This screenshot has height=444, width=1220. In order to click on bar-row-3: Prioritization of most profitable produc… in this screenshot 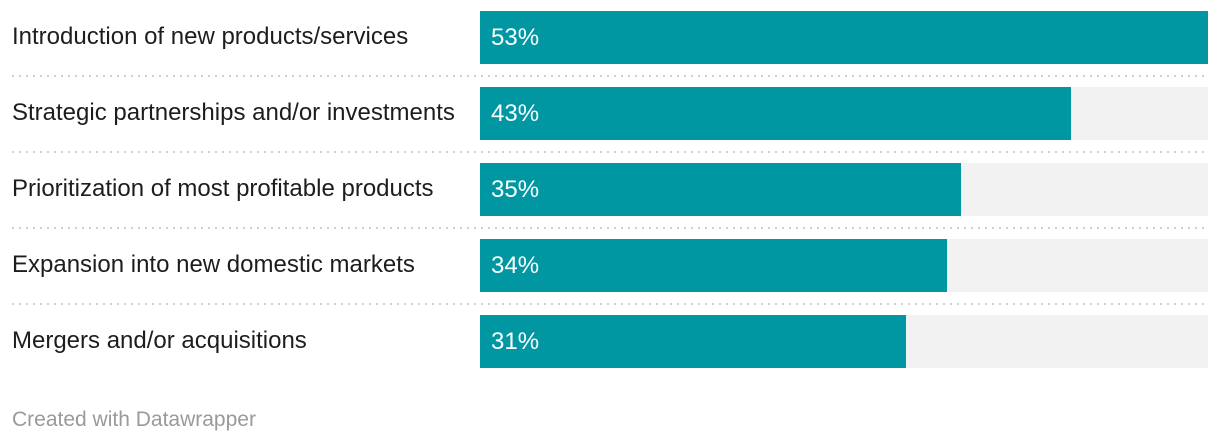, I will do `click(610, 189)`.